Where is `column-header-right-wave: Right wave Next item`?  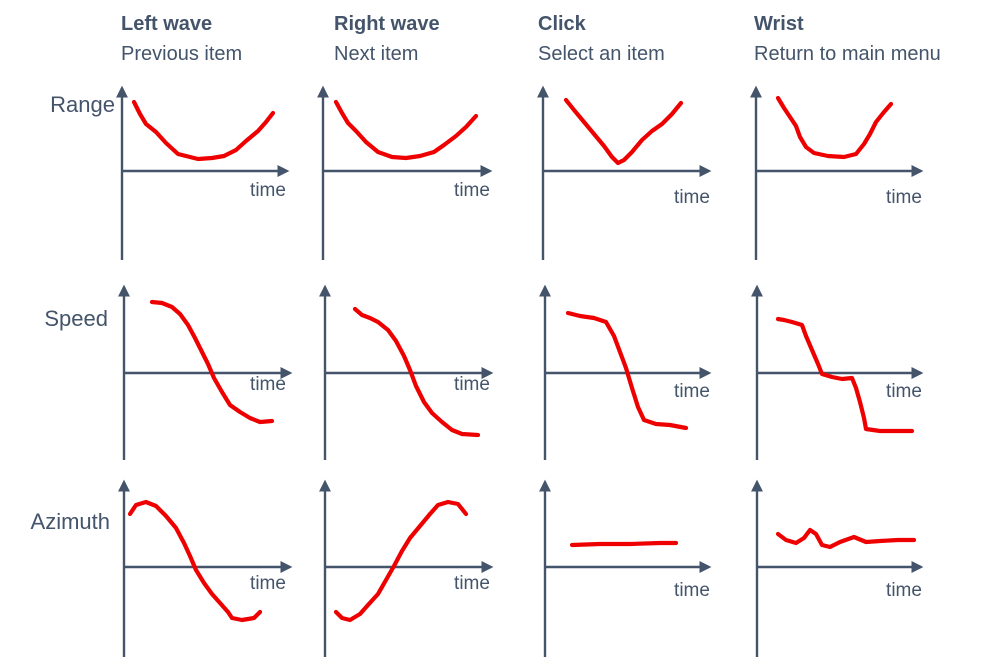
column-header-right-wave: Right wave Next item is located at coordinates (387, 39).